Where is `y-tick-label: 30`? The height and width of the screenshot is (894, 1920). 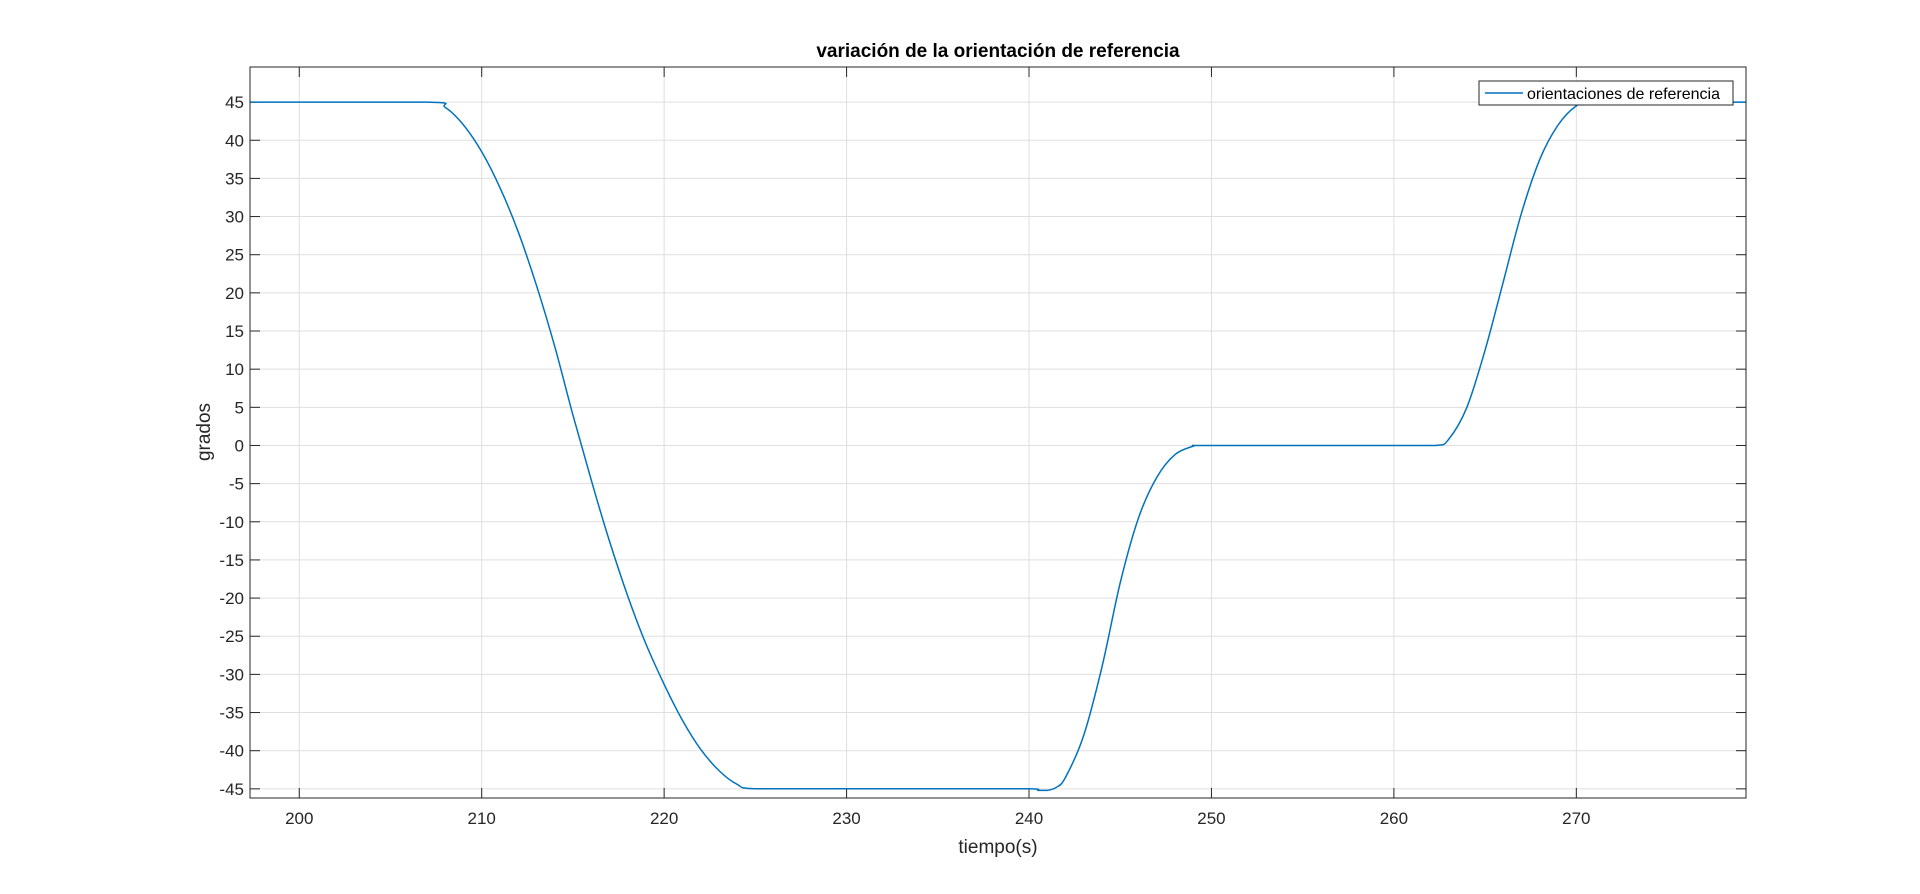
y-tick-label: 30 is located at coordinates (234, 217).